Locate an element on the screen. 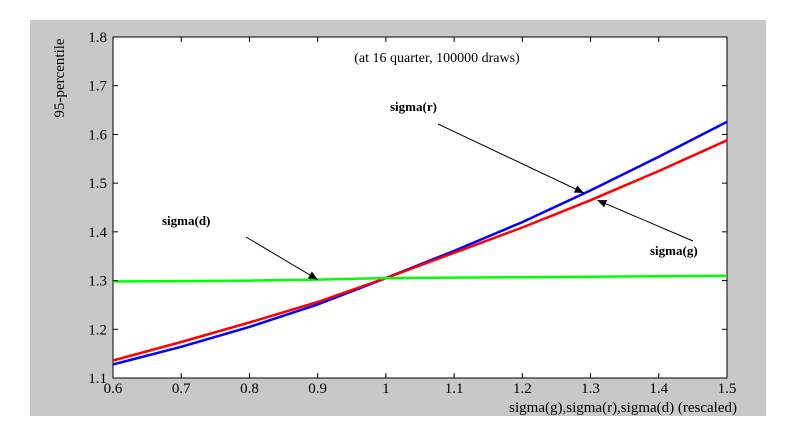 Image resolution: width=790 pixels, height=422 pixels. x-axis-label: sigma(g),sigma(r),sigma(d) (rescaled) is located at coordinates (623, 408).